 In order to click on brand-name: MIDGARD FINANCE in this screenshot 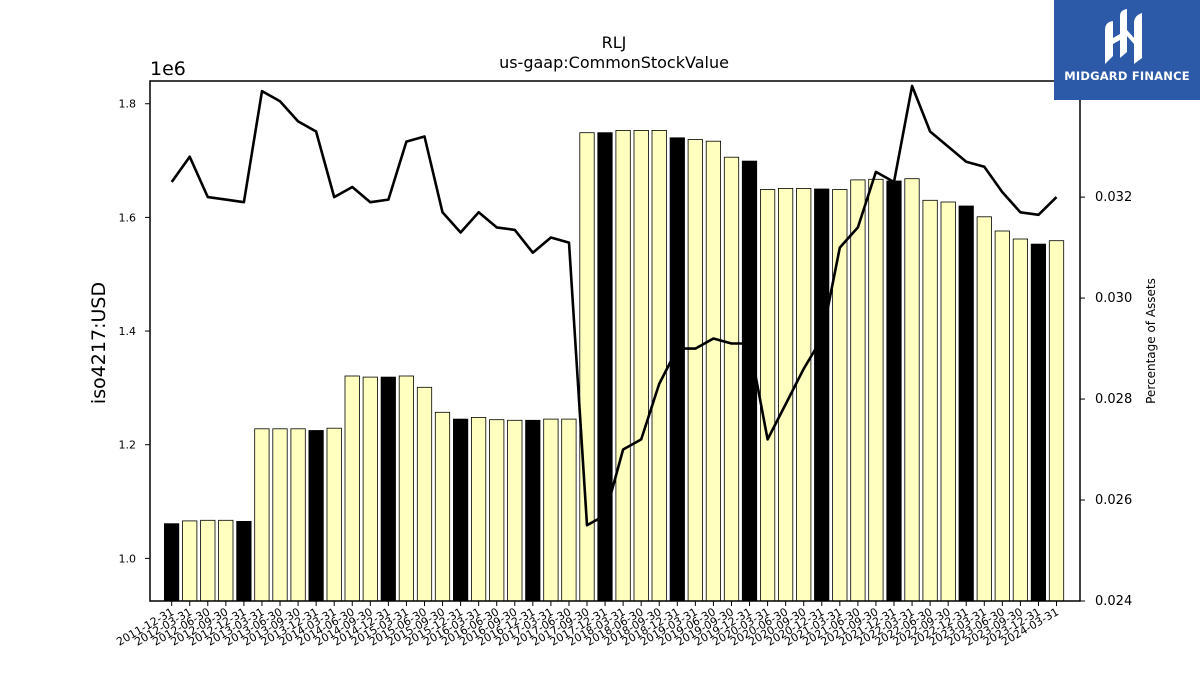, I will do `click(1127, 76)`.